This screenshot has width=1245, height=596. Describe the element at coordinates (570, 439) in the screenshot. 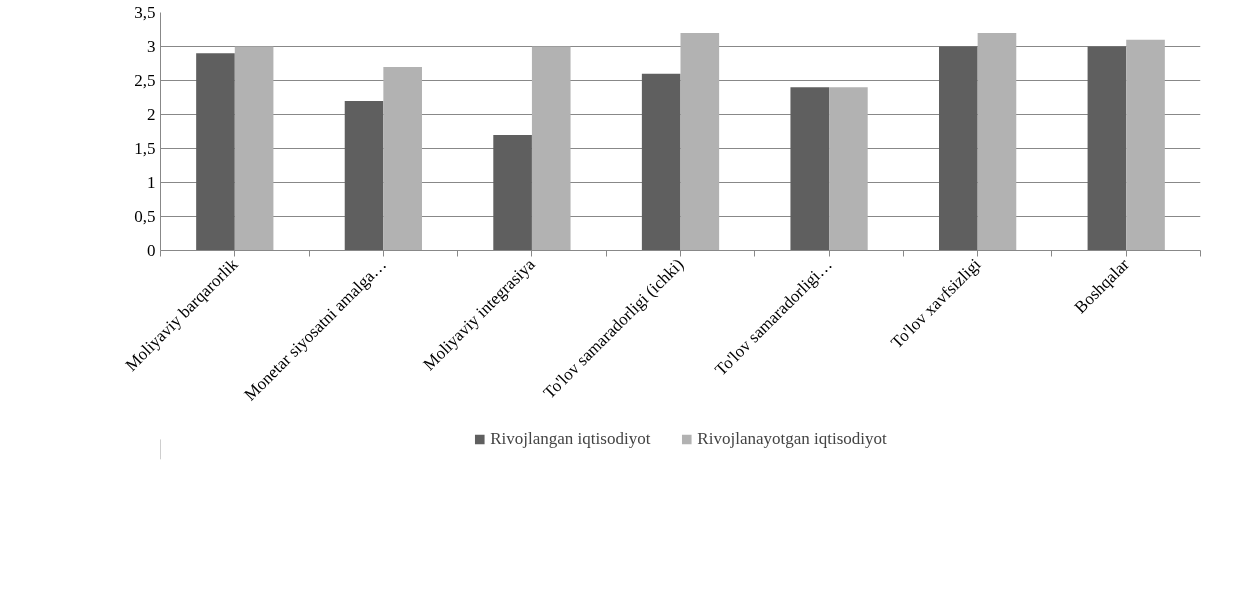

I see `legend-label: Rivojlangan iqtisodiyot` at that location.